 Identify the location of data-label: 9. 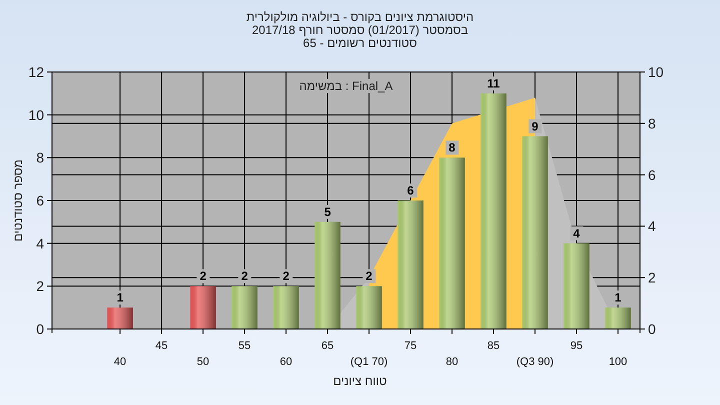
(535, 126).